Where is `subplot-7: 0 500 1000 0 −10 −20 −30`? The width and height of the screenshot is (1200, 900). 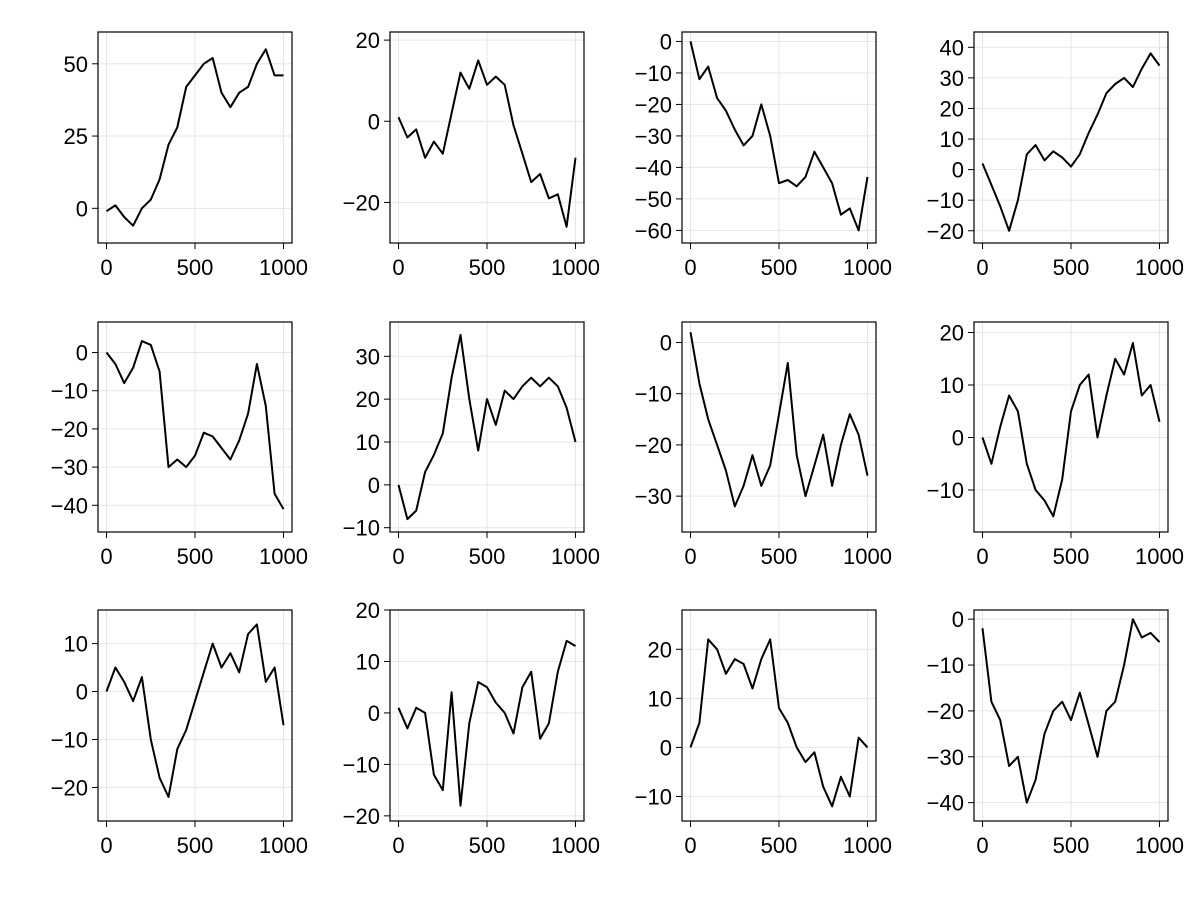 subplot-7: 0 500 1000 0 −10 −20 −30 is located at coordinates (763, 445).